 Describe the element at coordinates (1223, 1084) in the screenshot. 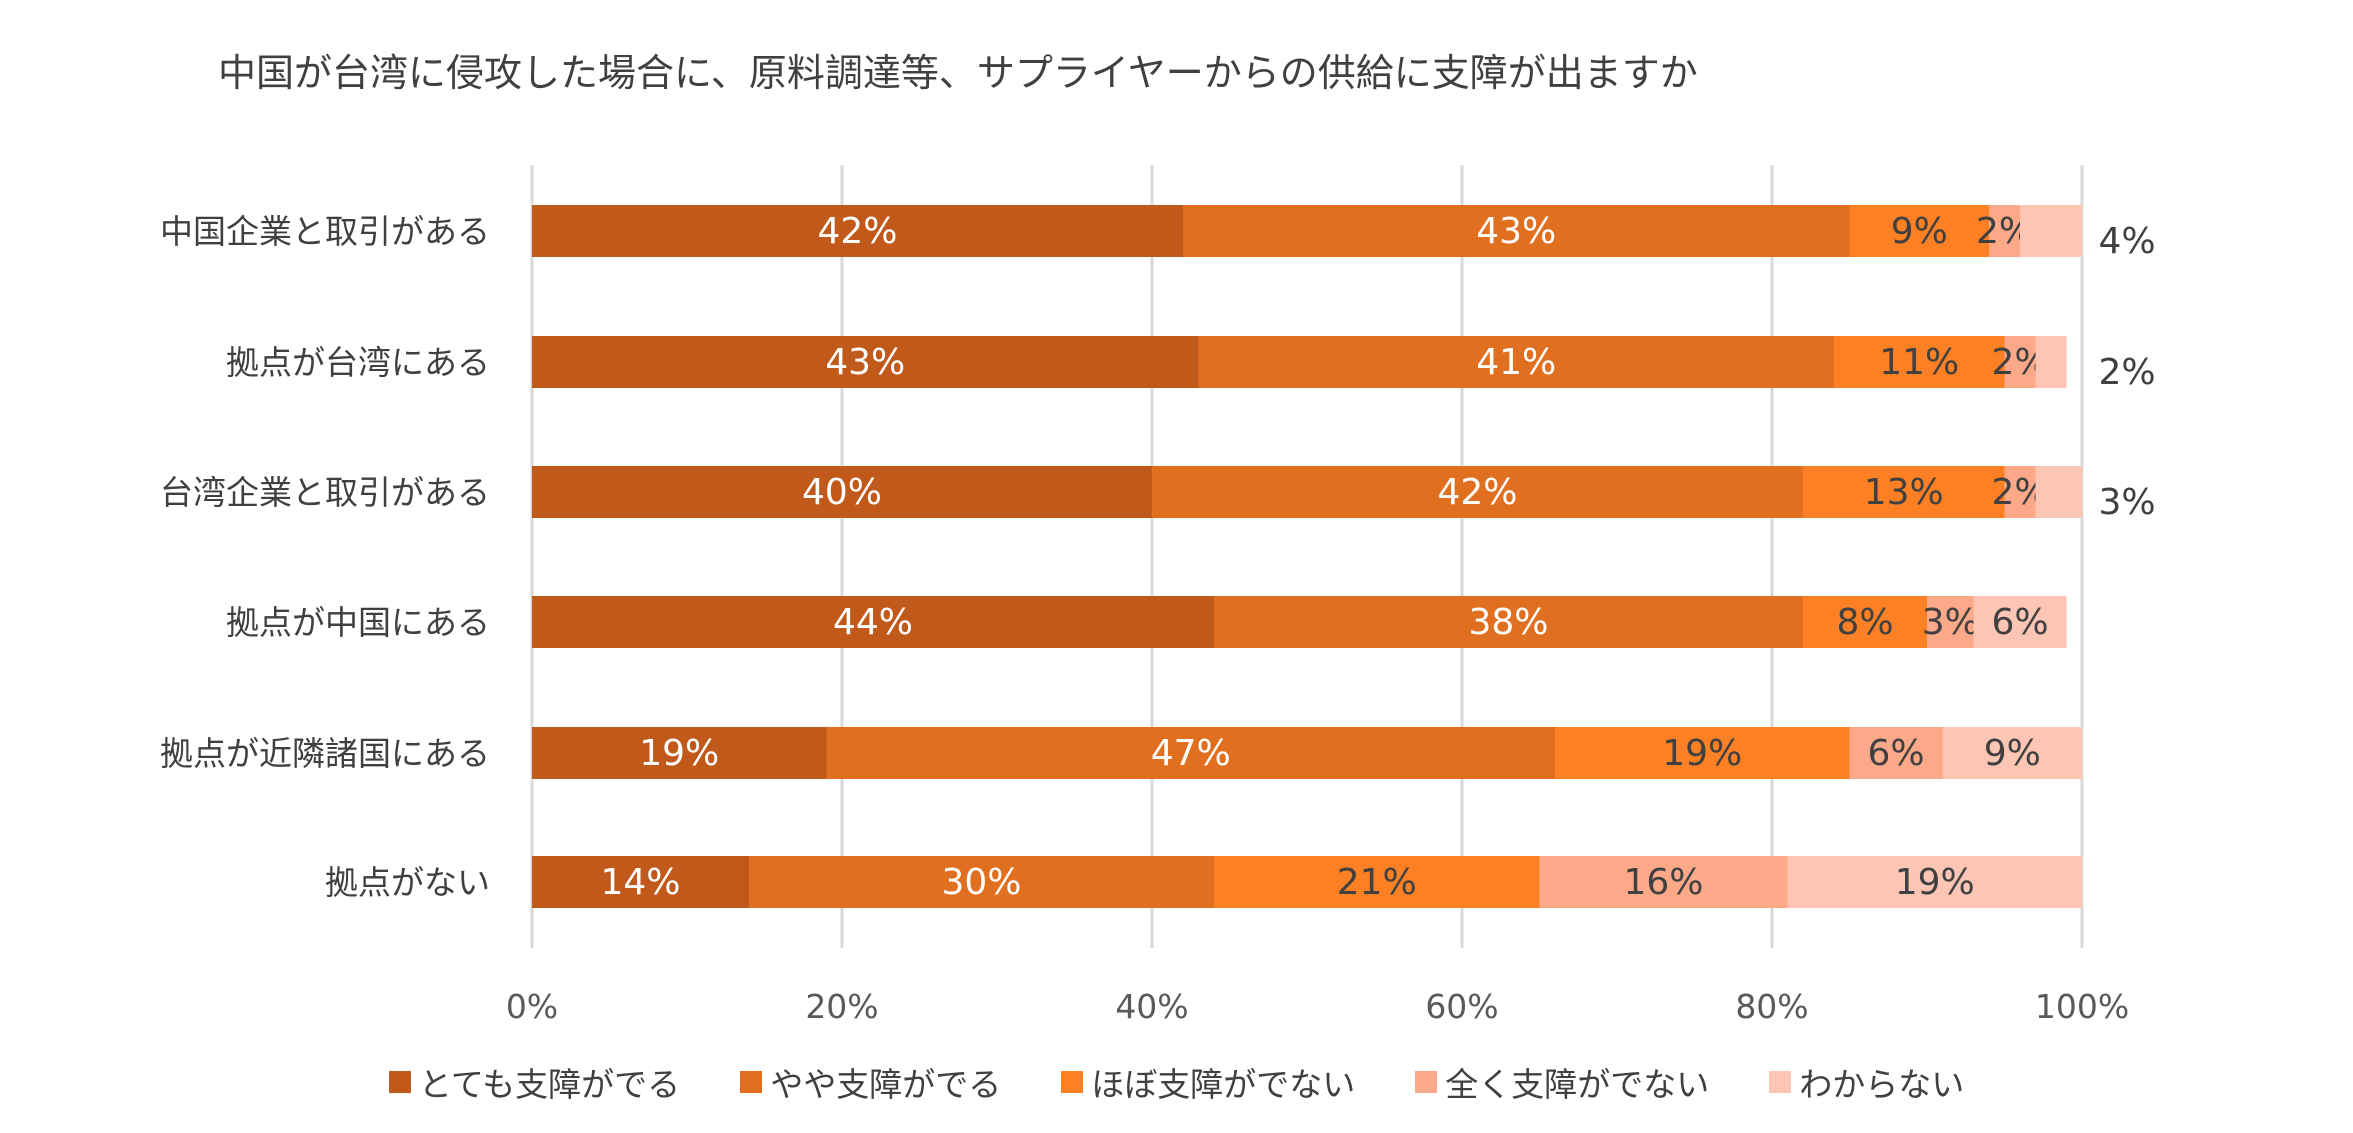

I see `legend-label: ほぼ支障がでない` at that location.